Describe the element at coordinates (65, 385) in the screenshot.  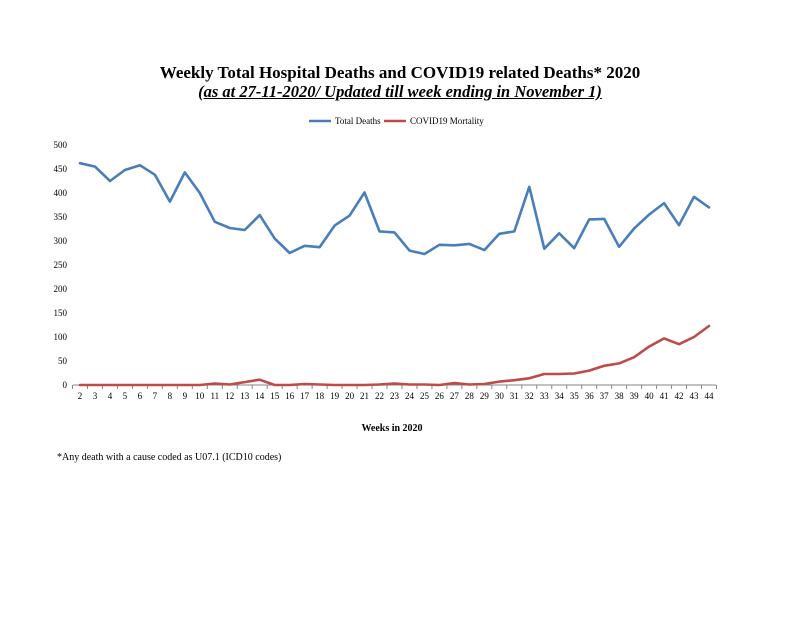
I see `y-tick-label: 0` at that location.